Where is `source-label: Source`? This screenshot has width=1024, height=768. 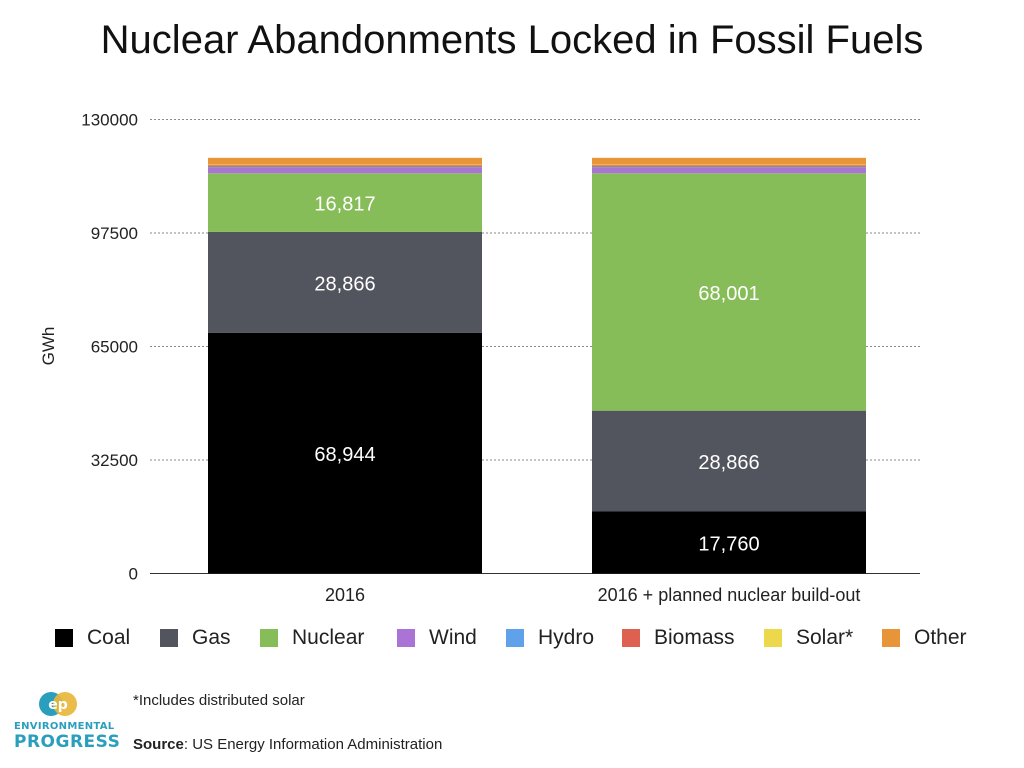 source-label: Source is located at coordinates (158, 744).